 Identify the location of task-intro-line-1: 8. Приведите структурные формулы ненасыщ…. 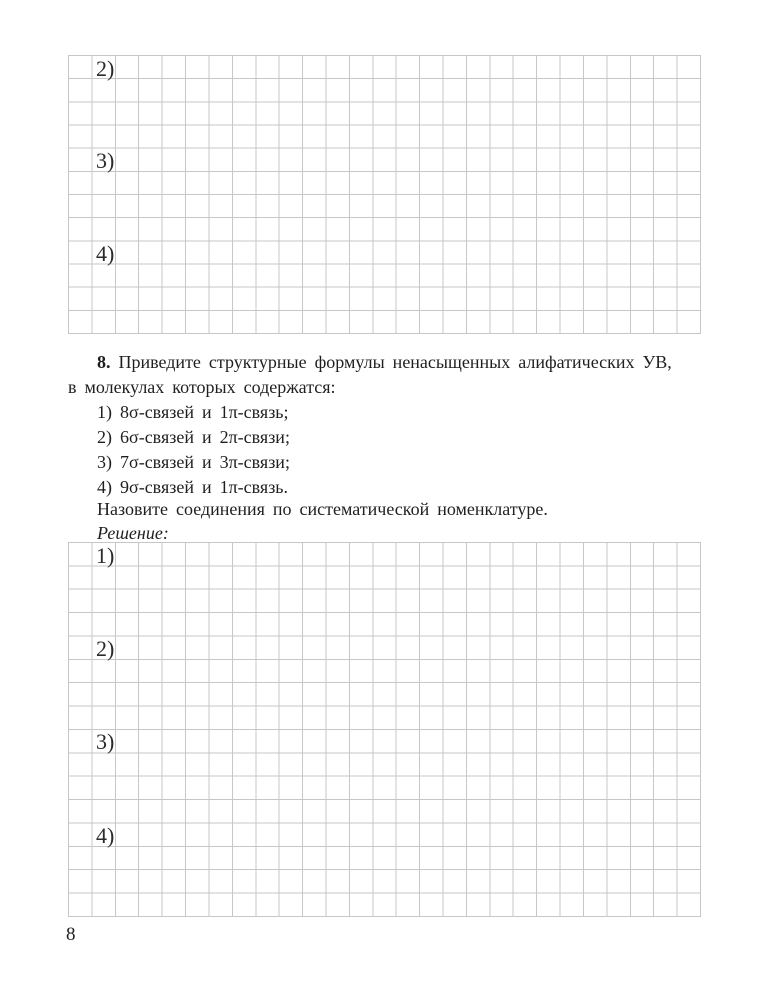
(412, 362).